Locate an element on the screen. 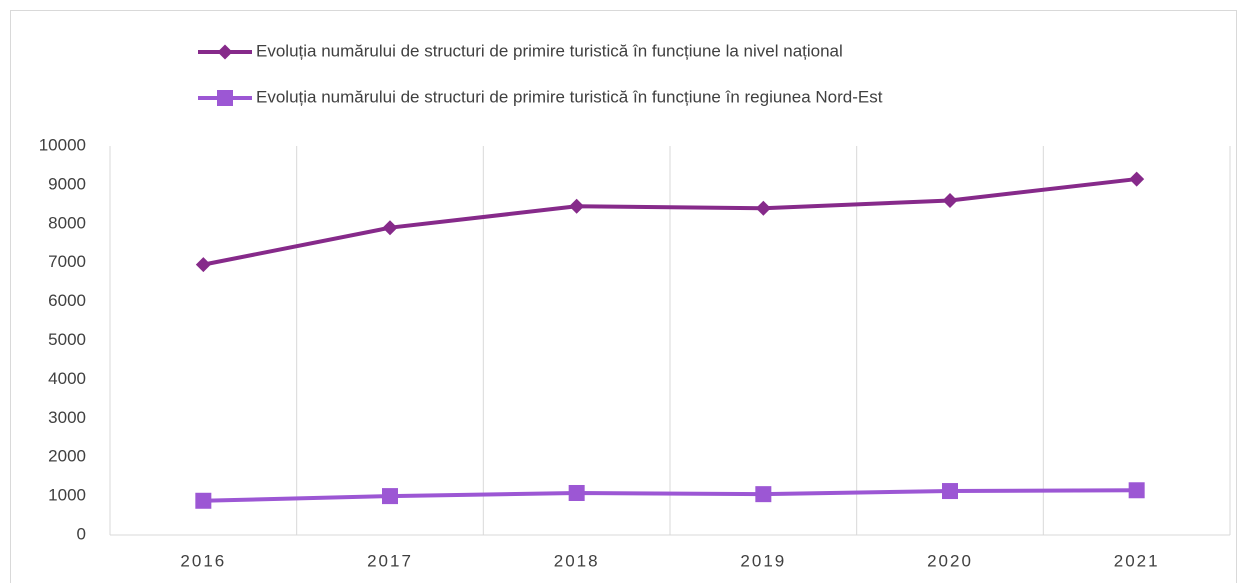 The width and height of the screenshot is (1247, 588). x-tick-label: 2021 is located at coordinates (1137, 560).